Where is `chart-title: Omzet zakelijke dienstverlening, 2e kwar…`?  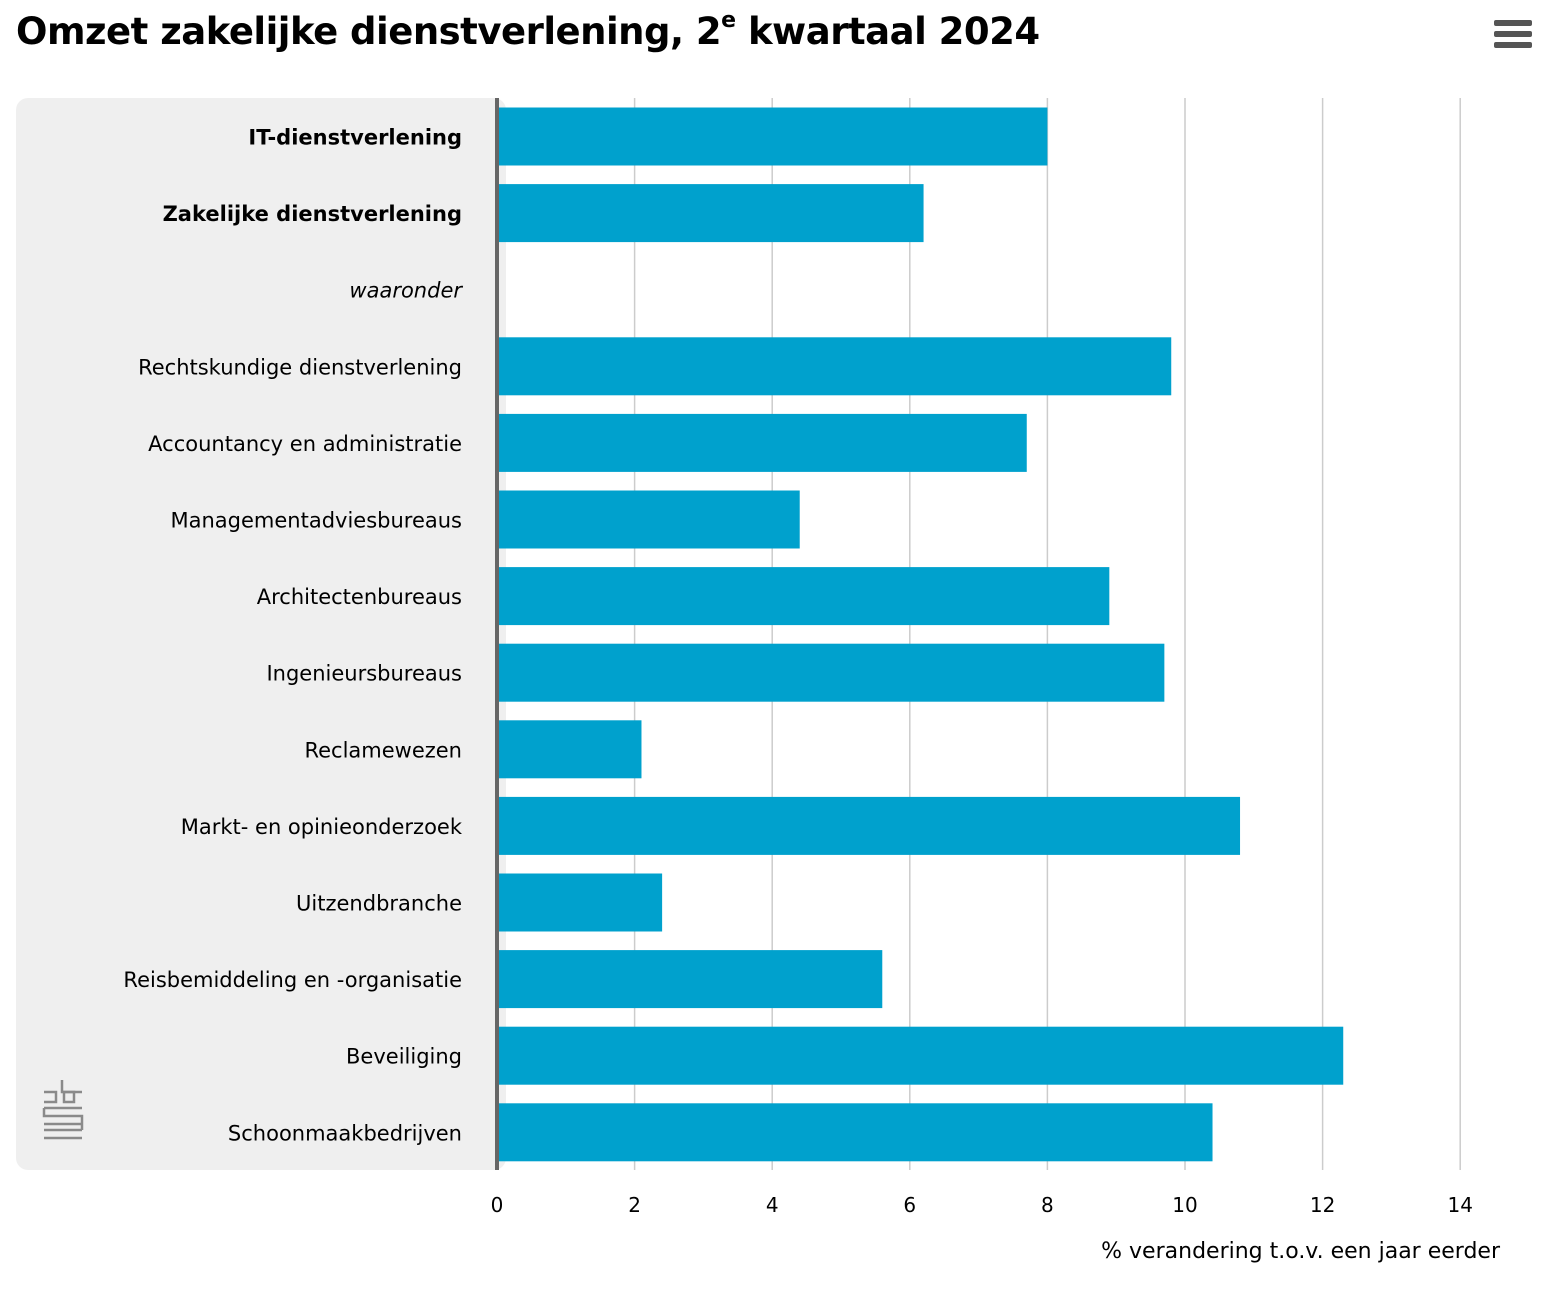
chart-title: Omzet zakelijke dienstverlening, 2e kwar… is located at coordinates (528, 30).